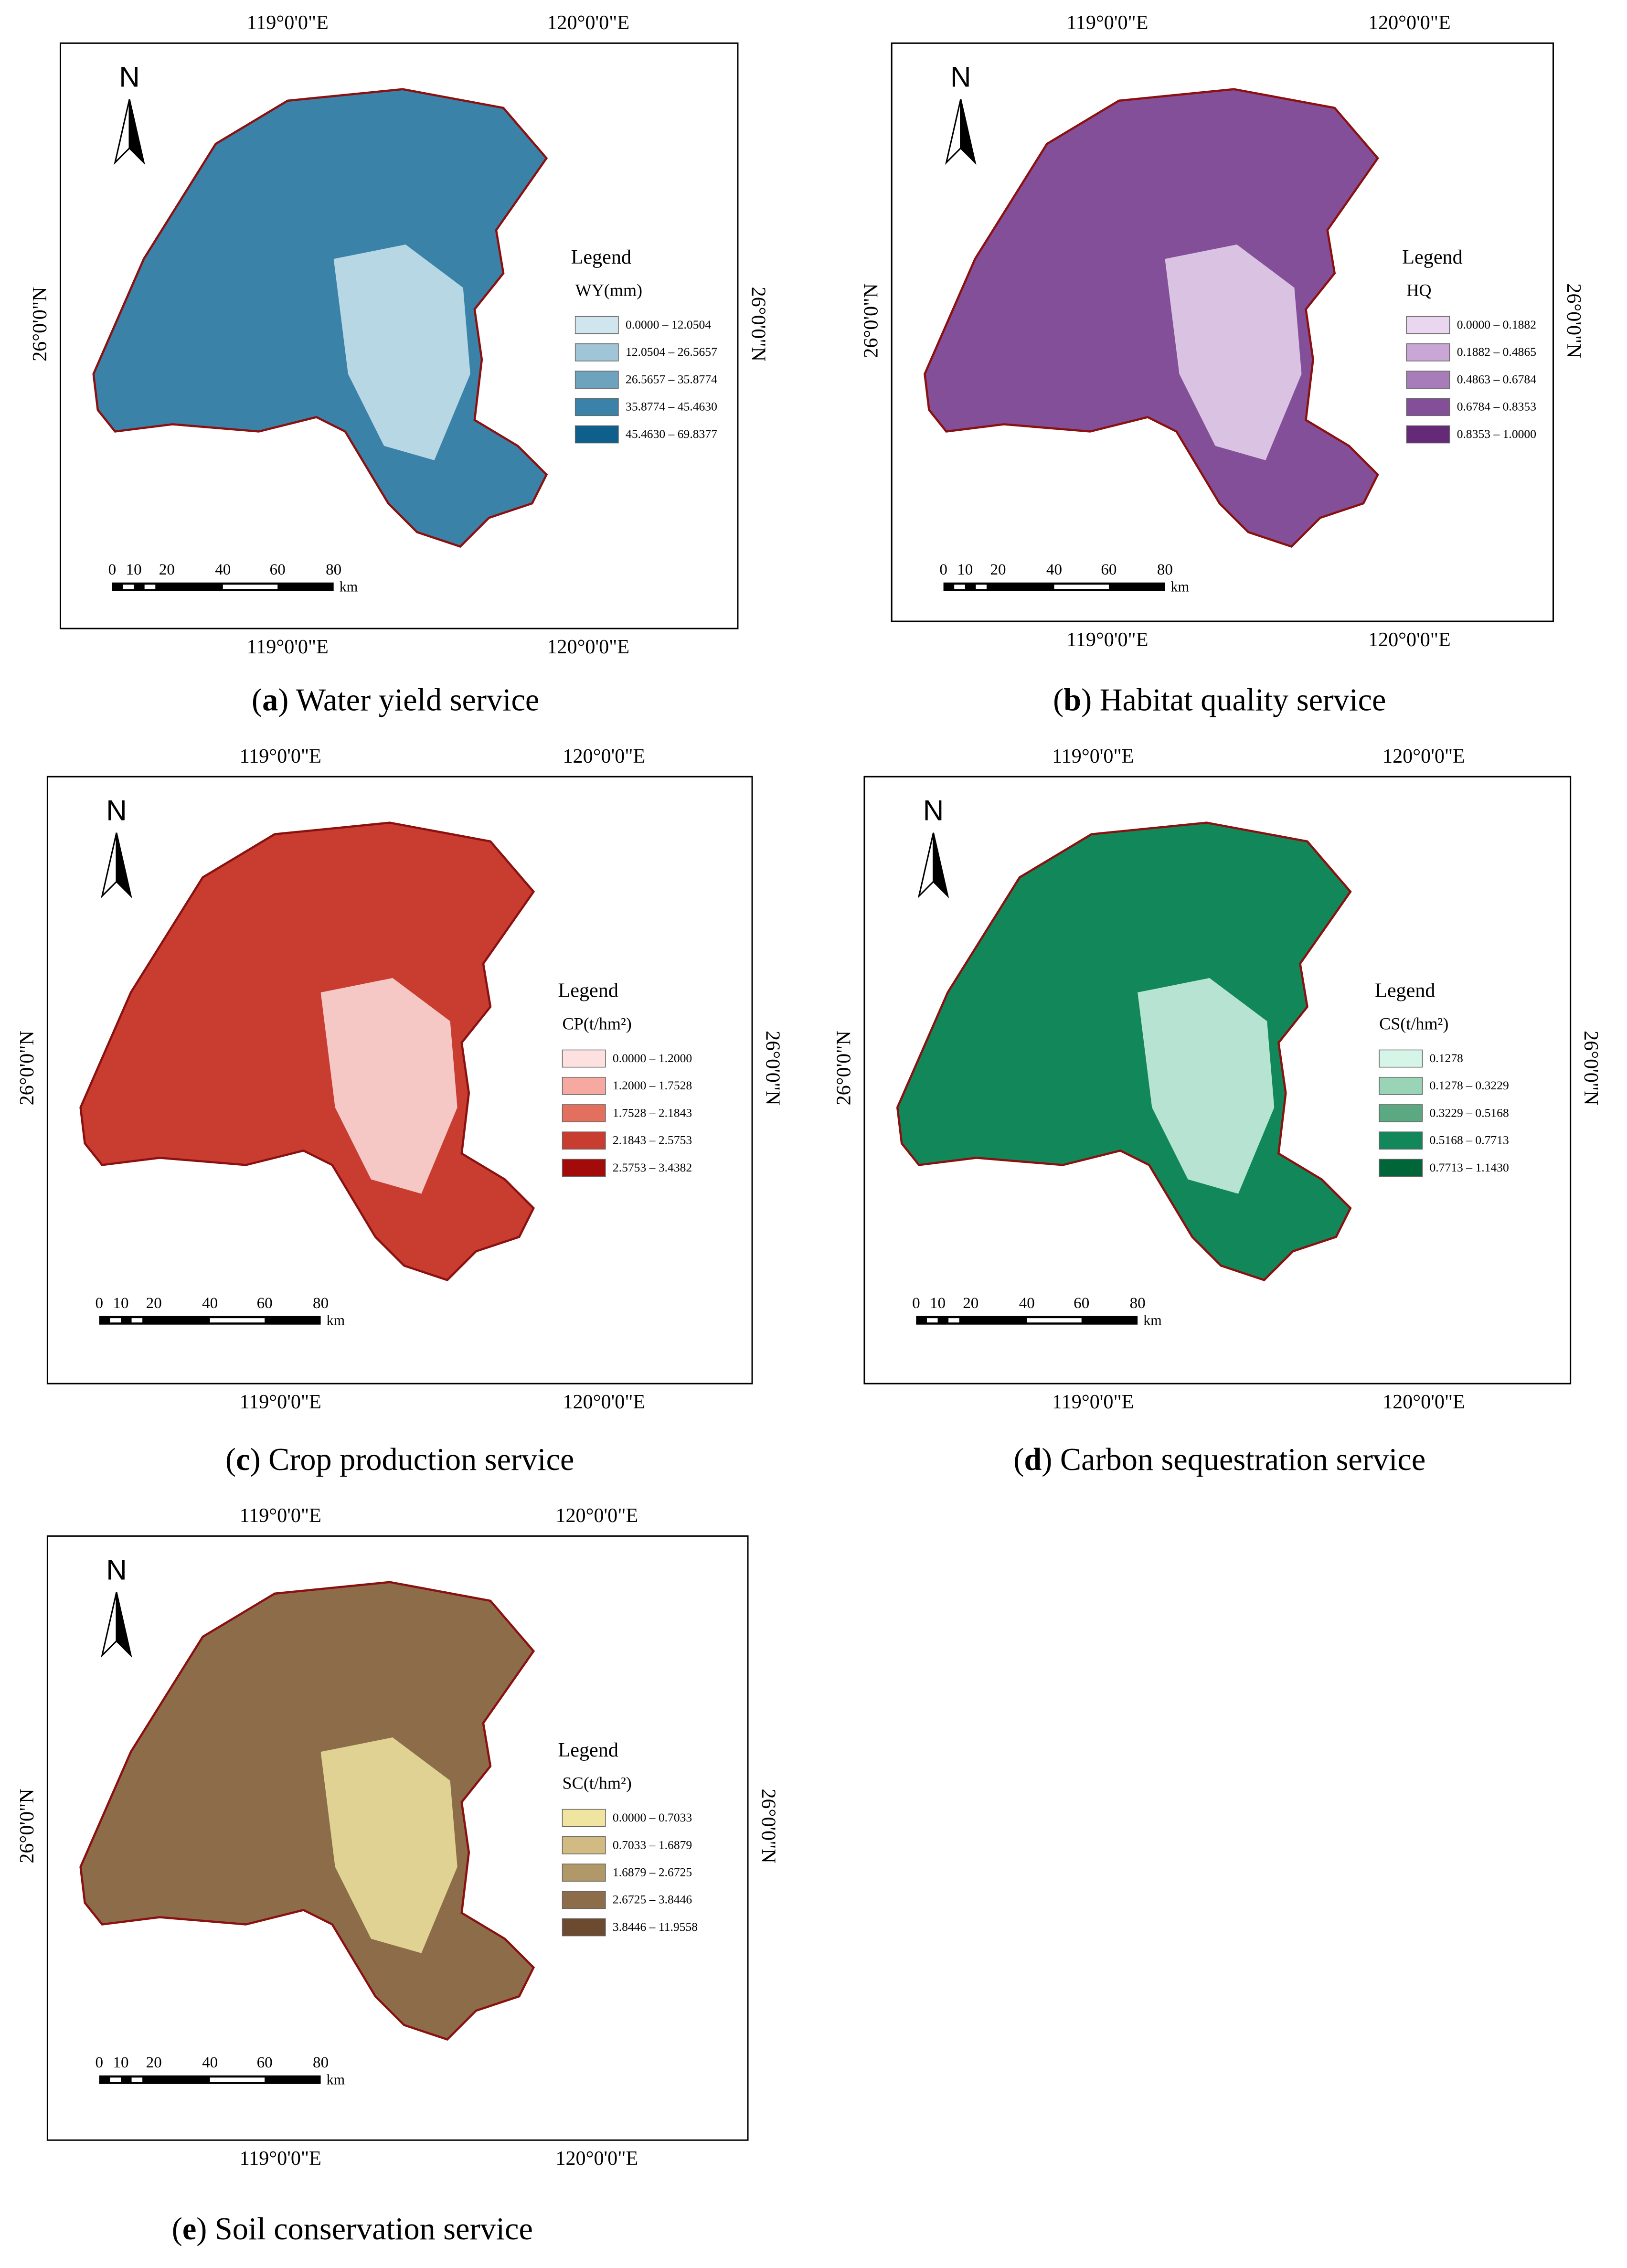 The height and width of the screenshot is (2268, 1627). What do you see at coordinates (671, 434) in the screenshot?
I see `legend-label: 45.4630 – 69.8377` at bounding box center [671, 434].